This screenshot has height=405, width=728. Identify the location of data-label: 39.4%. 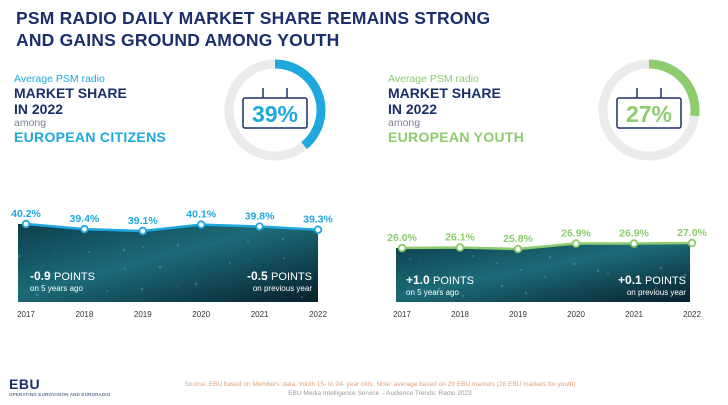
(85, 219).